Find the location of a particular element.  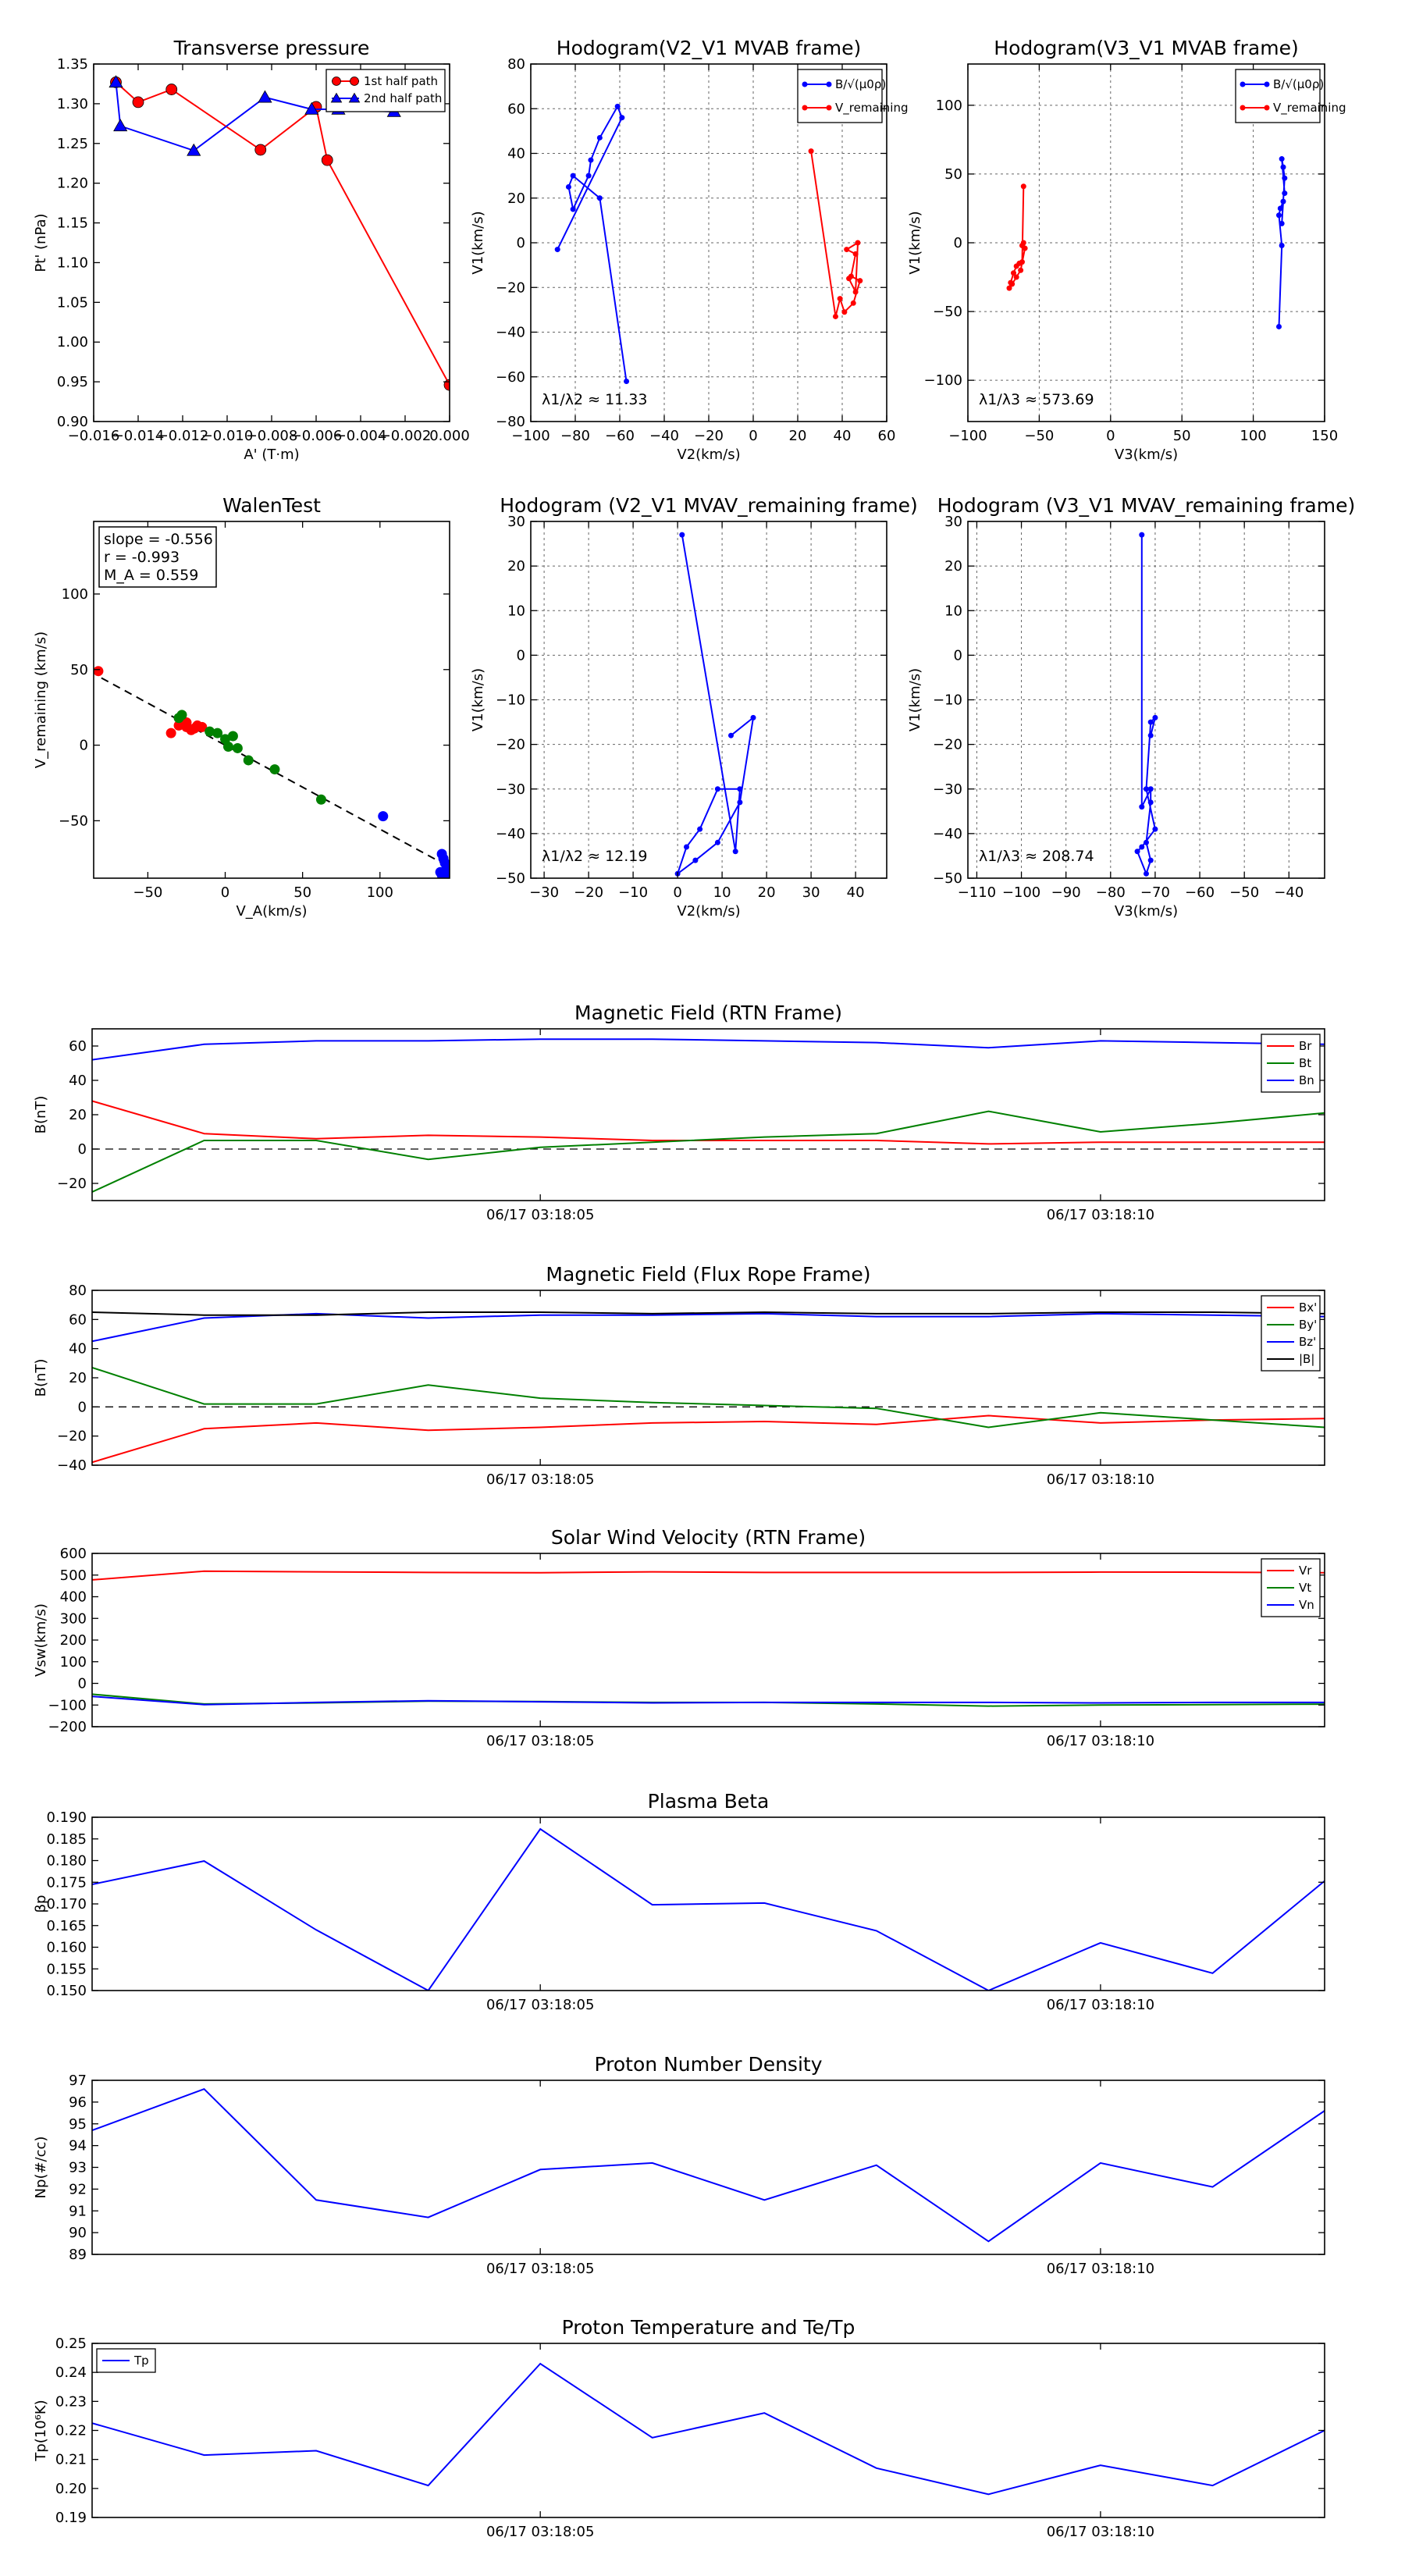

legend-box is located at coordinates (1278, 96).